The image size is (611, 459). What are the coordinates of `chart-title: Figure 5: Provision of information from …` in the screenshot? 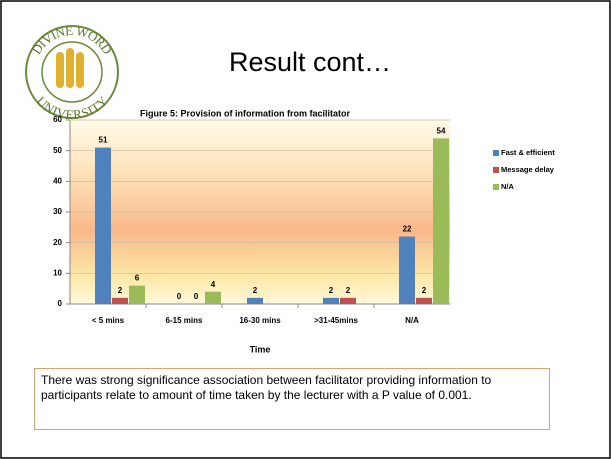 It's located at (245, 113).